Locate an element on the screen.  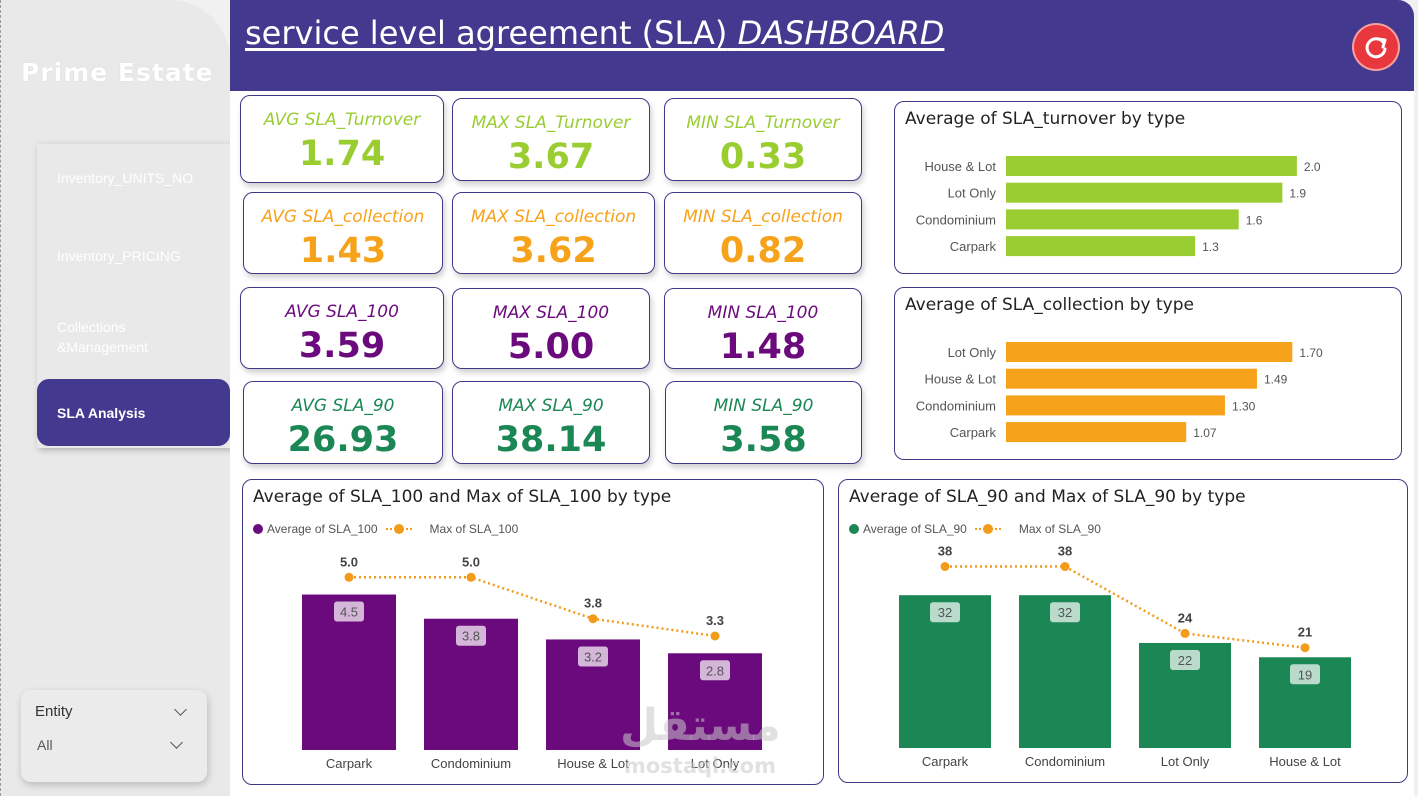
kpi-card: MIN SLA_100 1.48 is located at coordinates (763, 328).